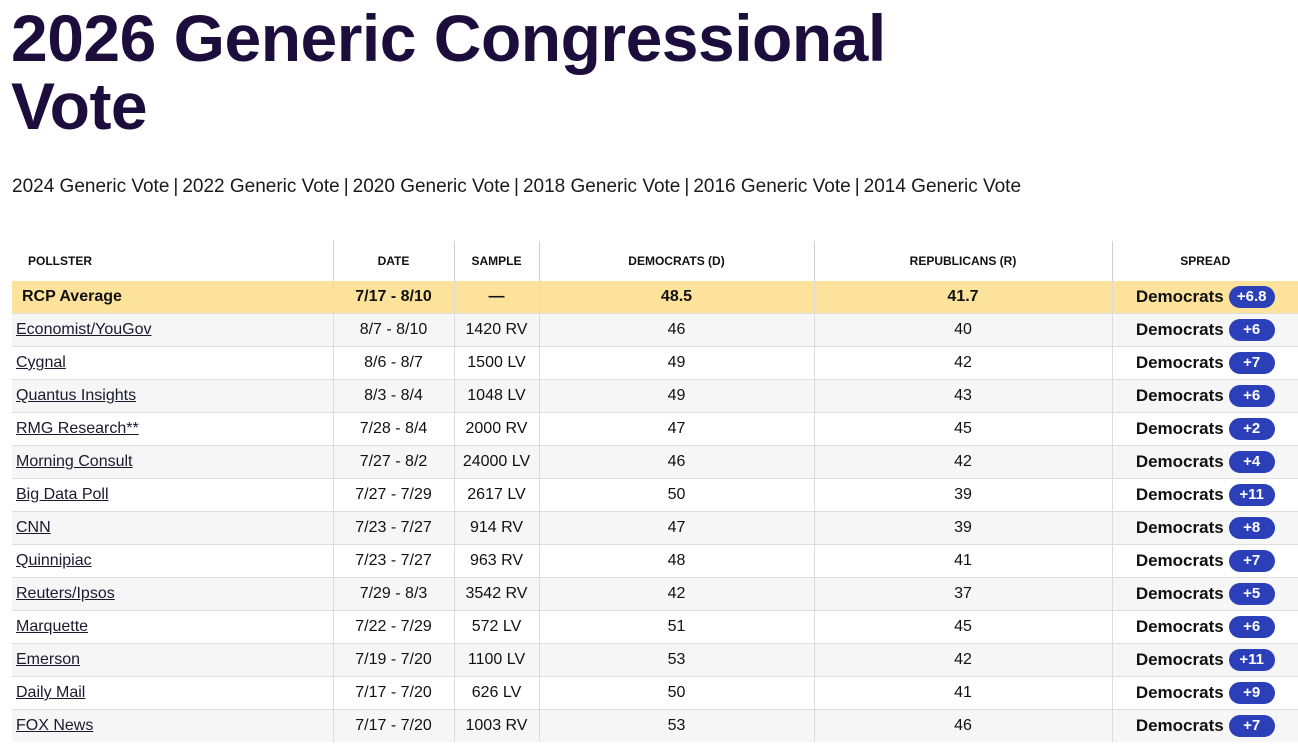 This screenshot has height=747, width=1298. What do you see at coordinates (173, 528) in the screenshot?
I see `pollster-cell: CNN` at bounding box center [173, 528].